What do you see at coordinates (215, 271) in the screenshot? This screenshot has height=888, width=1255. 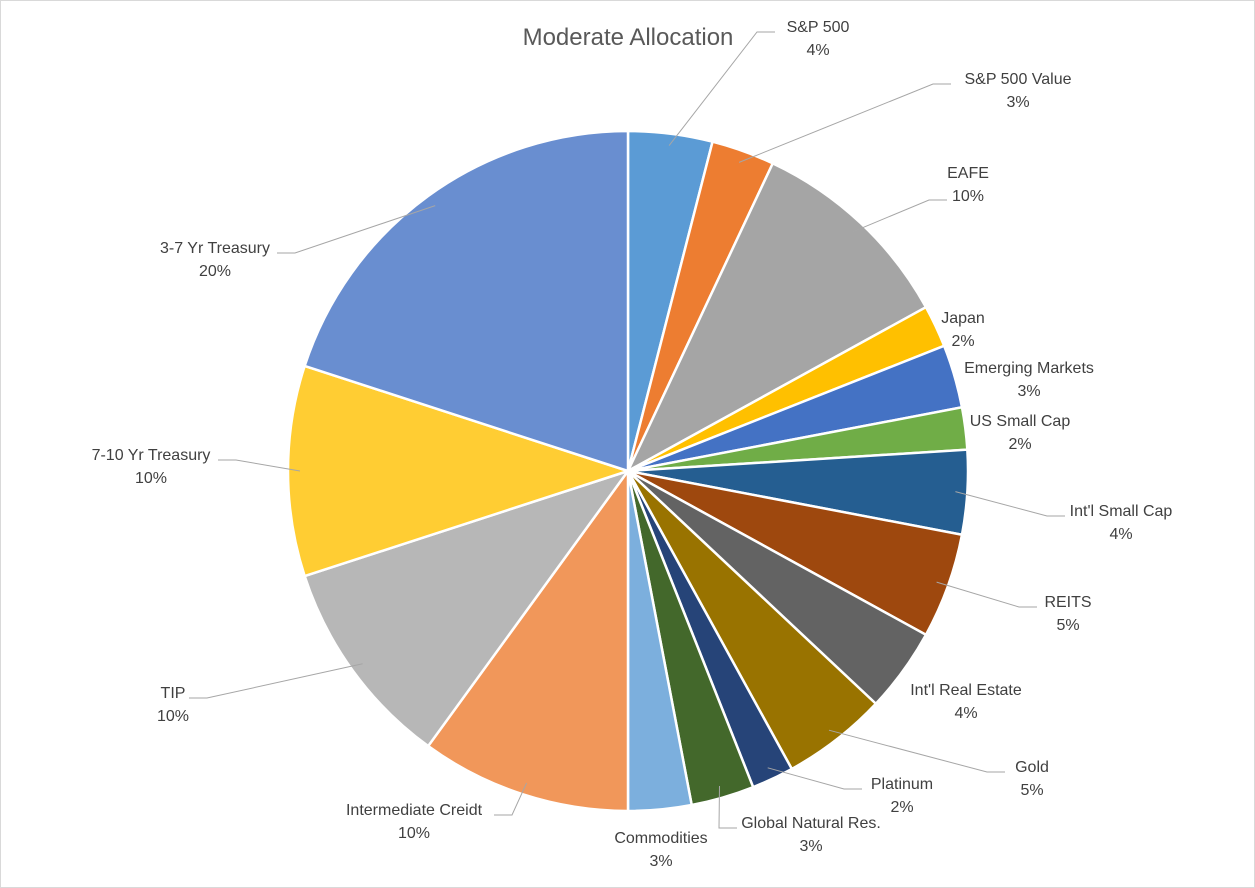 I see `slice-value-label: 20%` at bounding box center [215, 271].